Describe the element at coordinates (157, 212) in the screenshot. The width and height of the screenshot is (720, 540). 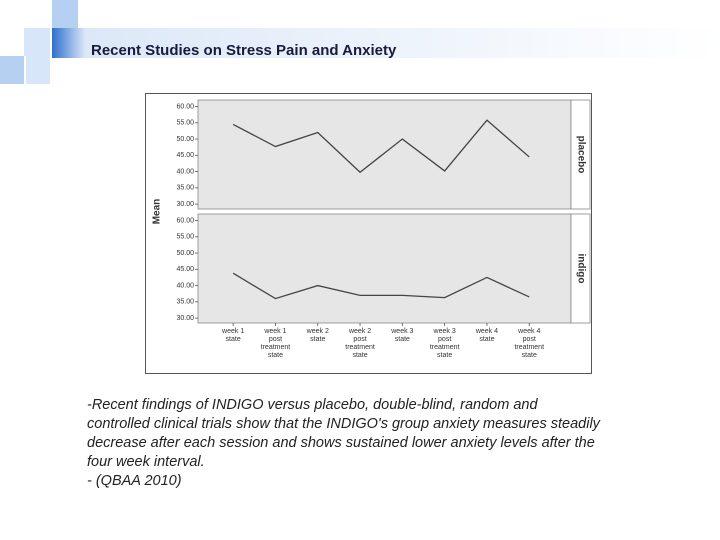
I see `y-axis-label: Mean` at that location.